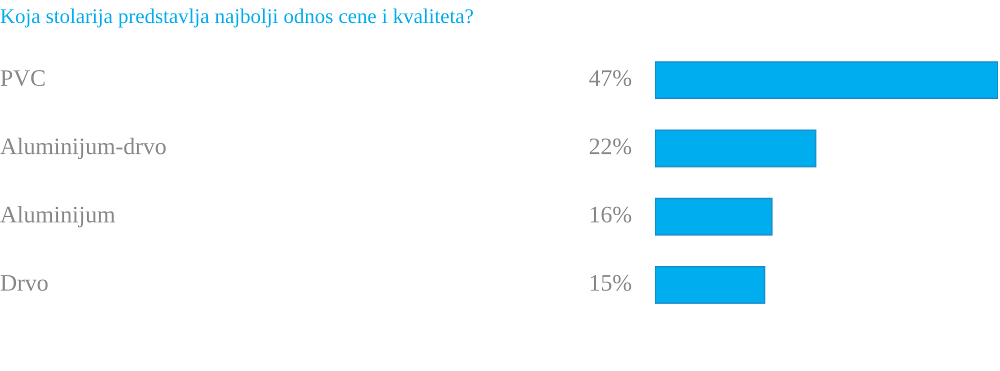  Describe the element at coordinates (24, 283) in the screenshot. I see `y-tick-label: Drvo` at that location.